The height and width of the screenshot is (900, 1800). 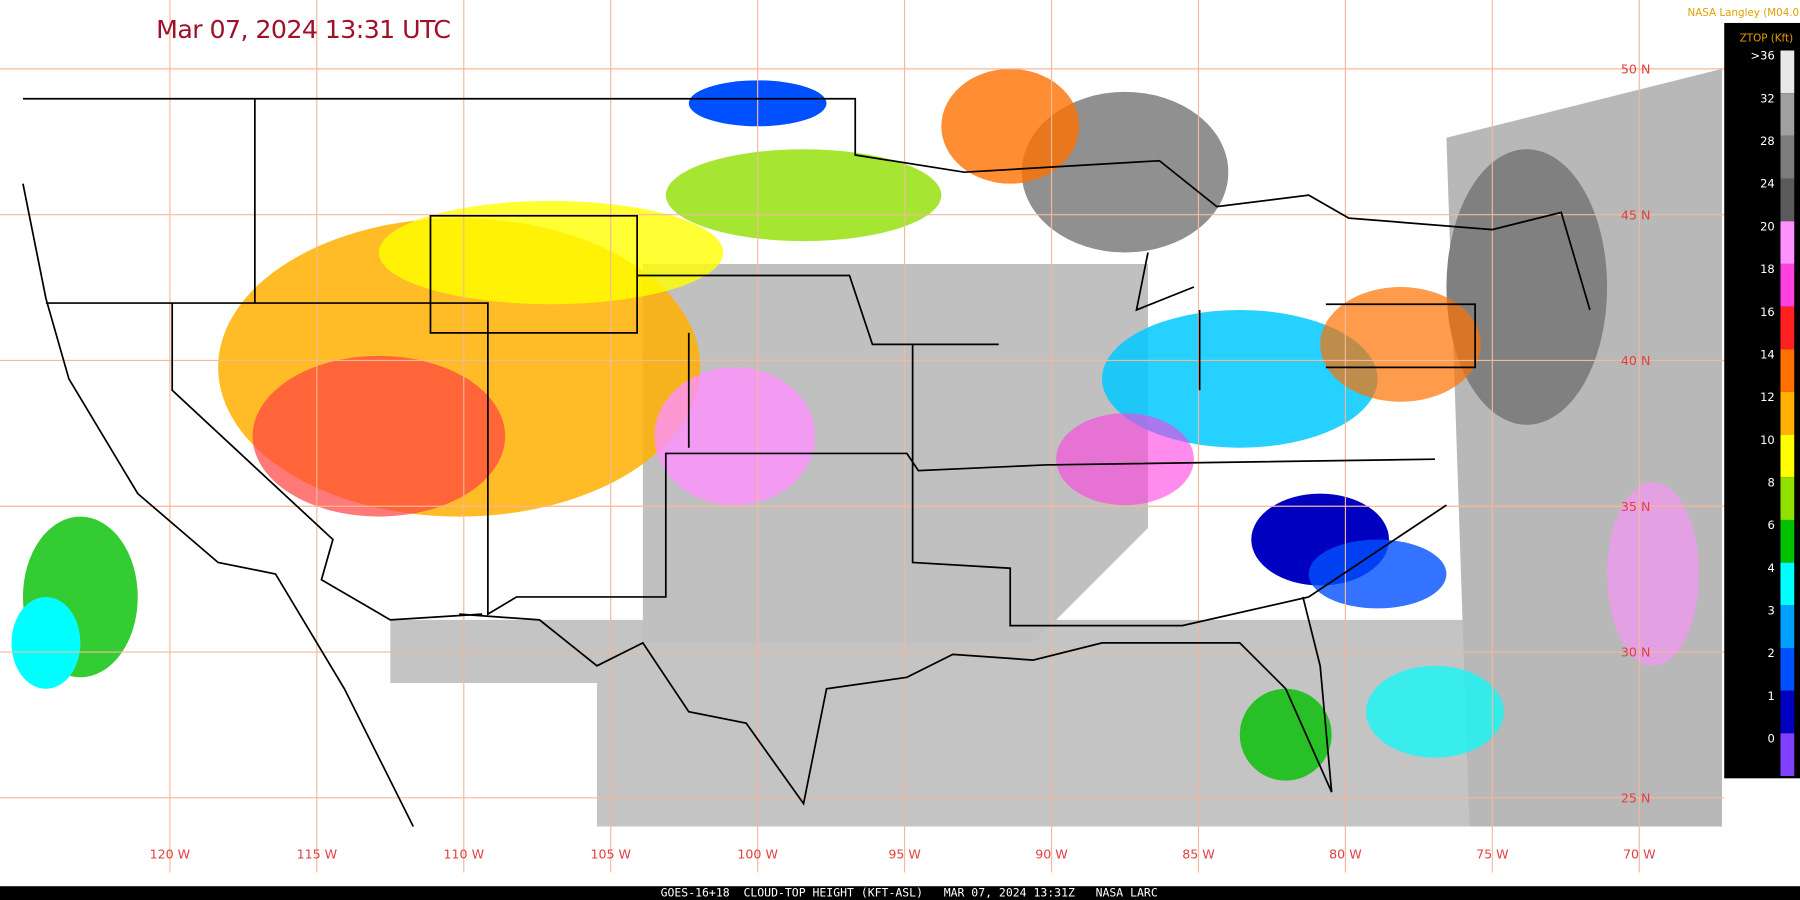 What do you see at coordinates (1767, 354) in the screenshot?
I see `legend-label: 14` at bounding box center [1767, 354].